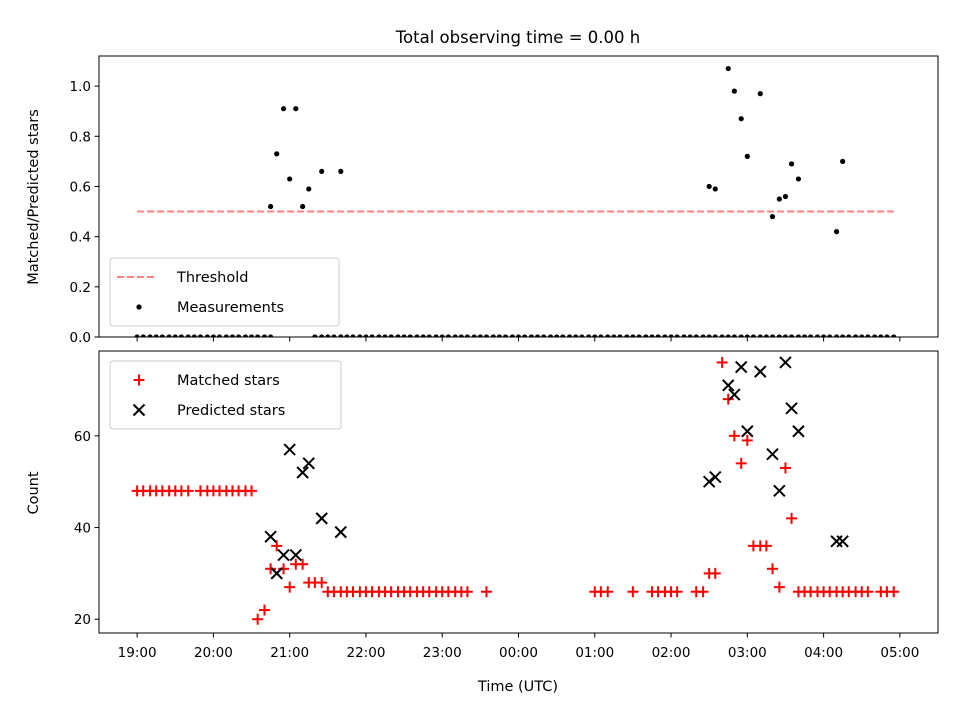 The image size is (960, 720). I want to click on y-tick-label: 40, so click(82, 529).